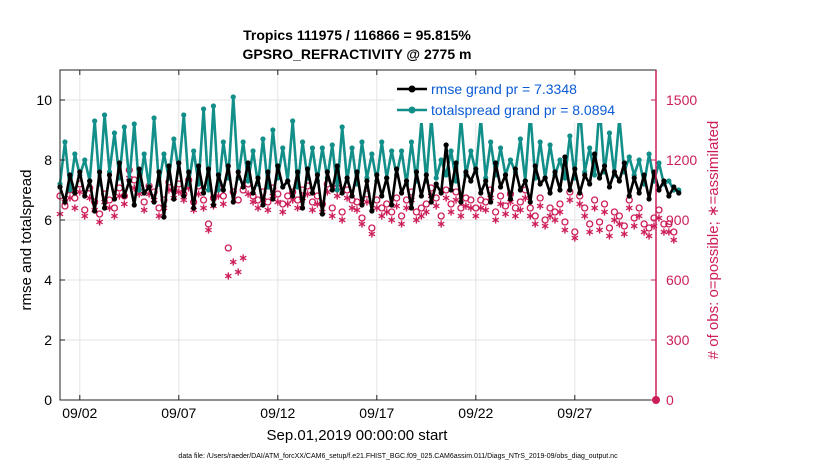 Image resolution: width=830 pixels, height=470 pixels. I want to click on y2-tick-label: 1200, so click(681, 160).